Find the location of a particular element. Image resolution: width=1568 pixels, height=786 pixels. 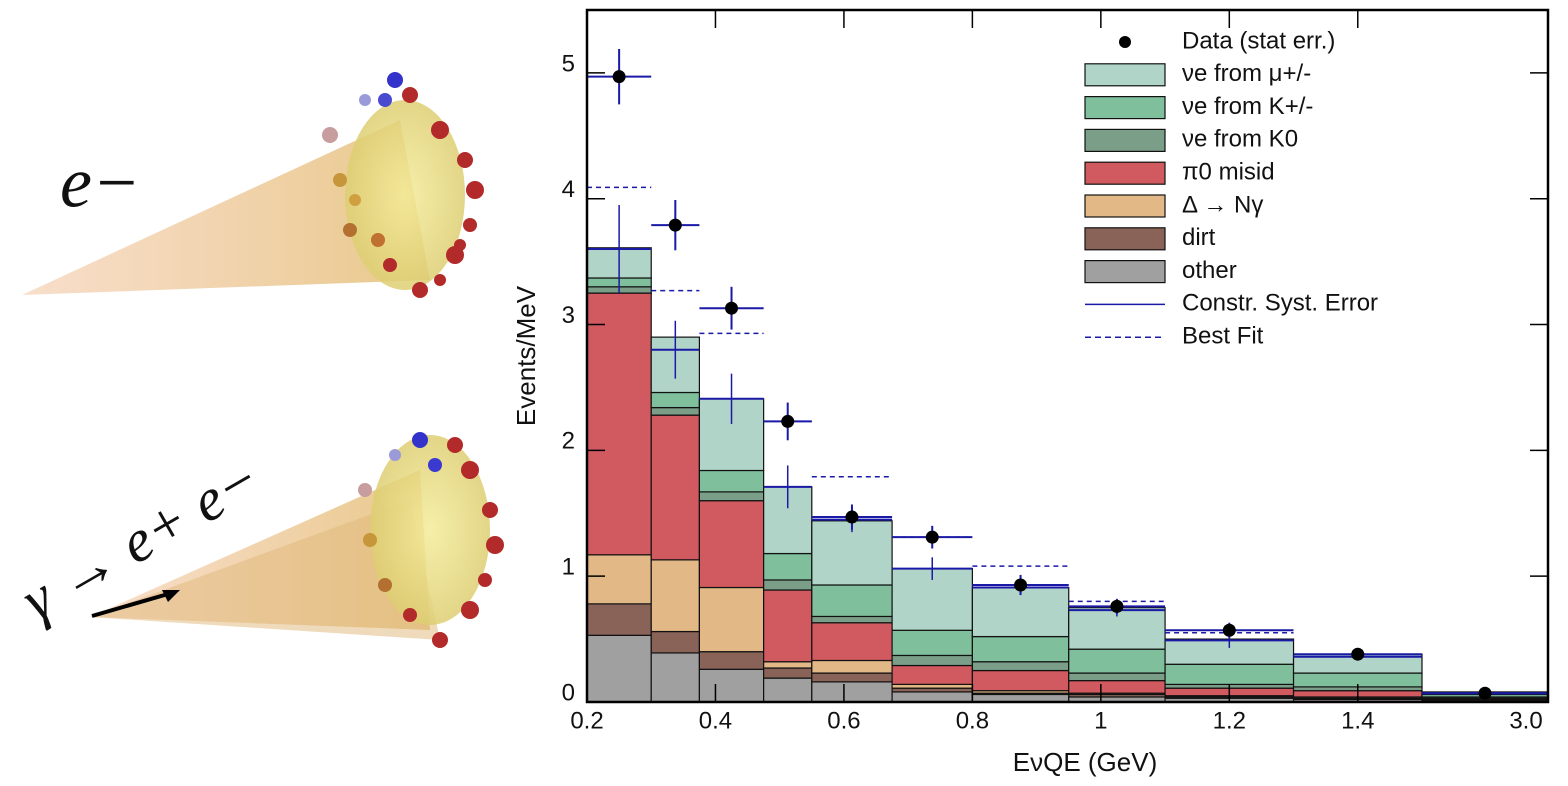

legend-label: Constr. Syst. Error is located at coordinates (1280, 303).